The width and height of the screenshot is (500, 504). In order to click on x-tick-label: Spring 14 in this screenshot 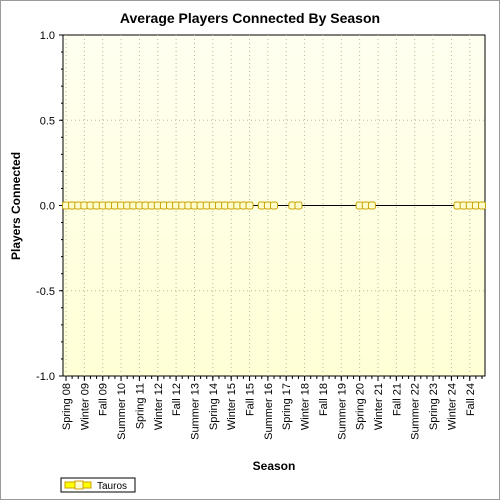, I will do `click(214, 406)`.